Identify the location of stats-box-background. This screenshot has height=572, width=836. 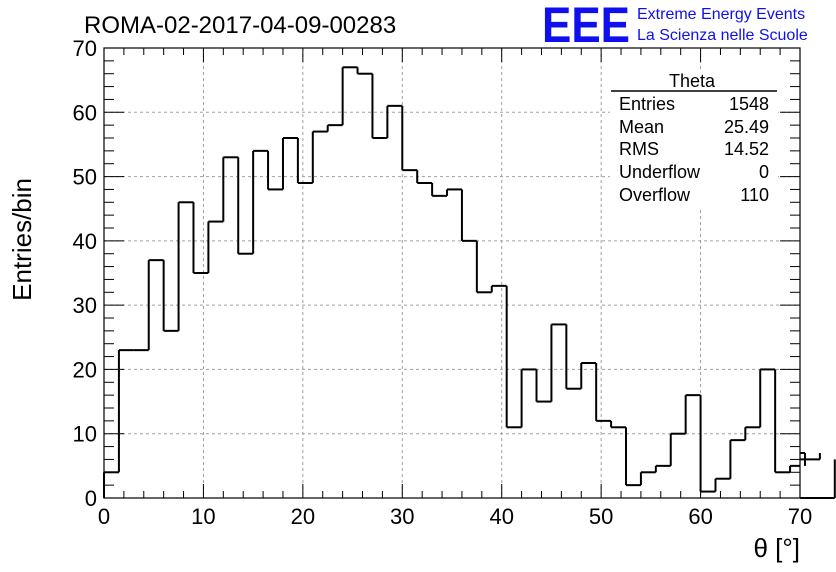
(694, 140).